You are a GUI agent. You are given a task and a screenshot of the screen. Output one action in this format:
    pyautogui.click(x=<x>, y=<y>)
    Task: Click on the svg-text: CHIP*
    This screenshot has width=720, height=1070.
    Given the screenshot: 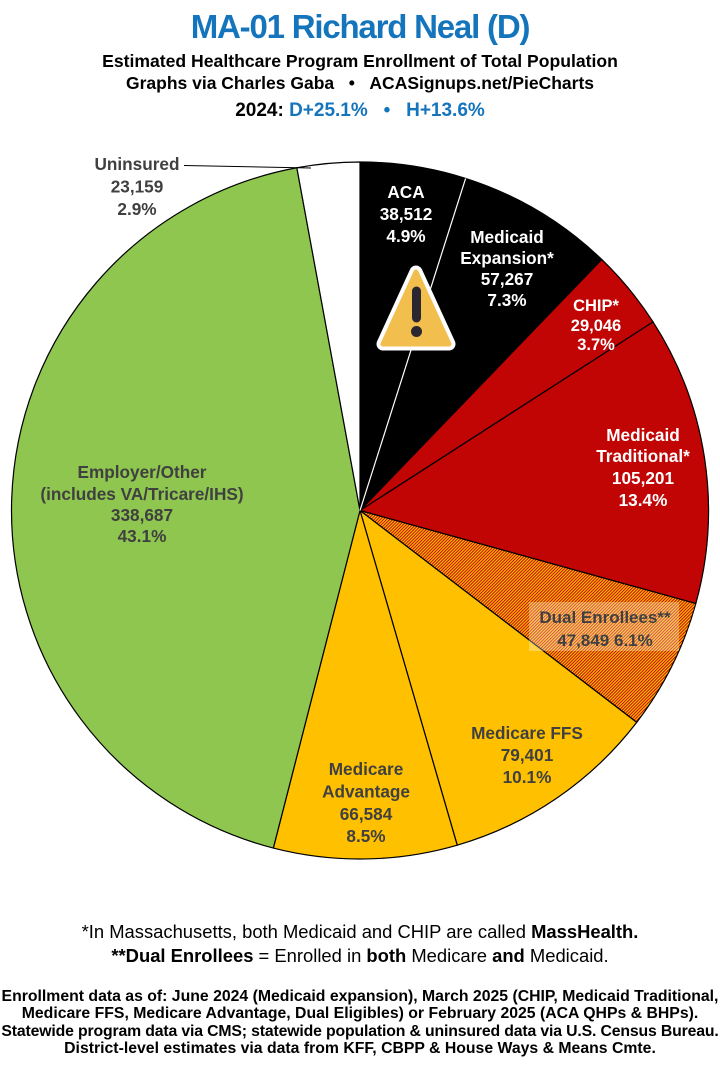 What is the action you would take?
    pyautogui.click(x=596, y=306)
    